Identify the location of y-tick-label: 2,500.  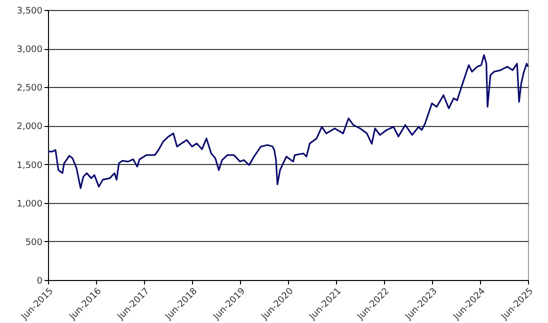
(29, 89).